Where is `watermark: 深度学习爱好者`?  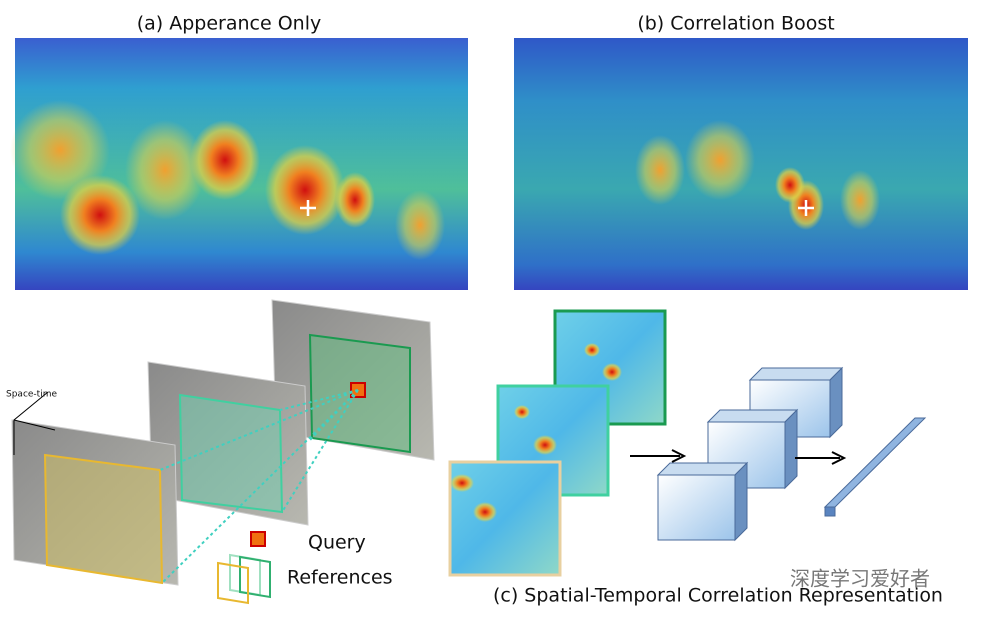
watermark: 深度学习爱好者 is located at coordinates (860, 579).